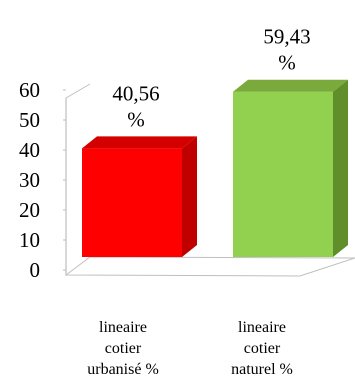 This screenshot has width=355, height=392. I want to click on y-tick-label: 60, so click(29, 90).